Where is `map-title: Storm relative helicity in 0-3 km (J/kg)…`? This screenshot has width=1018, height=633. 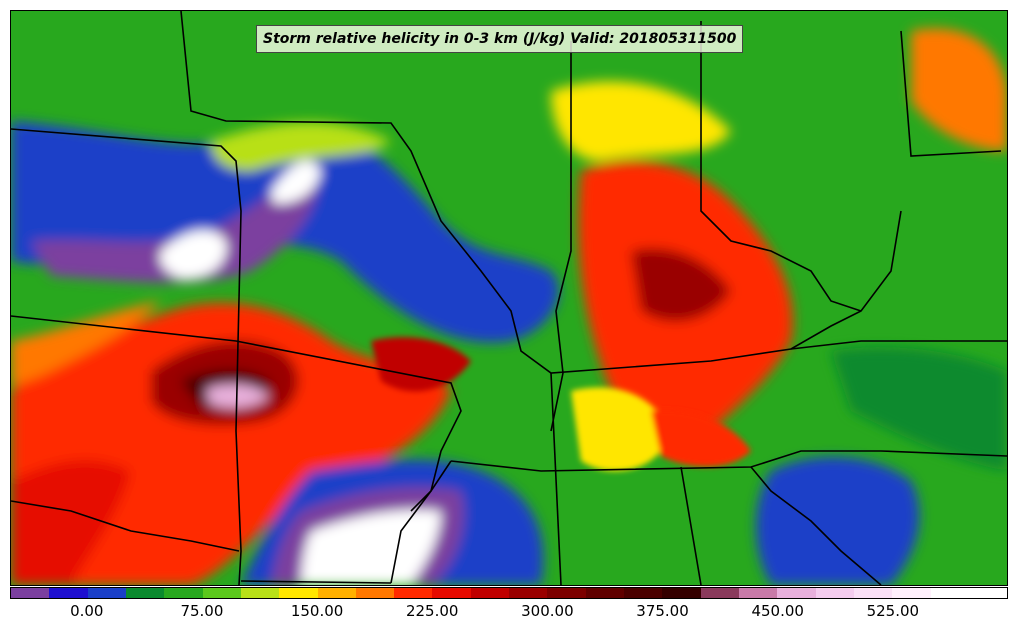 map-title: Storm relative helicity in 0-3 km (J/kg)… is located at coordinates (500, 39).